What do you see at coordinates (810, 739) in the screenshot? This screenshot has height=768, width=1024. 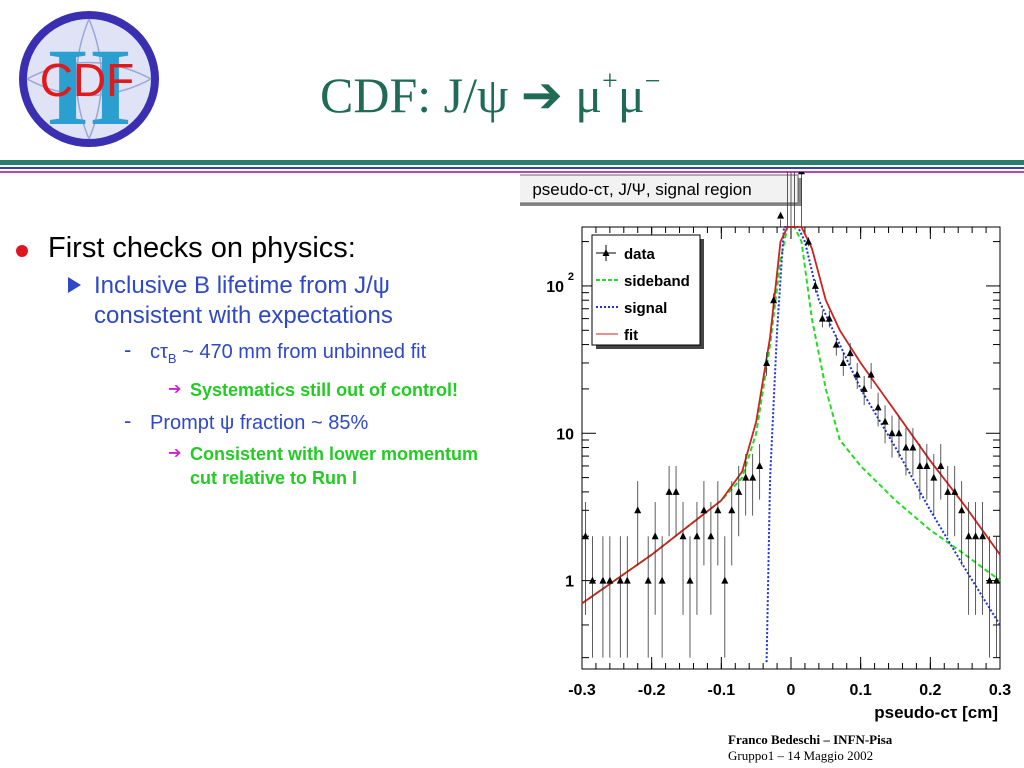 I see `footer-author: Franco Bedeschi – INFN-Pisa` at bounding box center [810, 739].